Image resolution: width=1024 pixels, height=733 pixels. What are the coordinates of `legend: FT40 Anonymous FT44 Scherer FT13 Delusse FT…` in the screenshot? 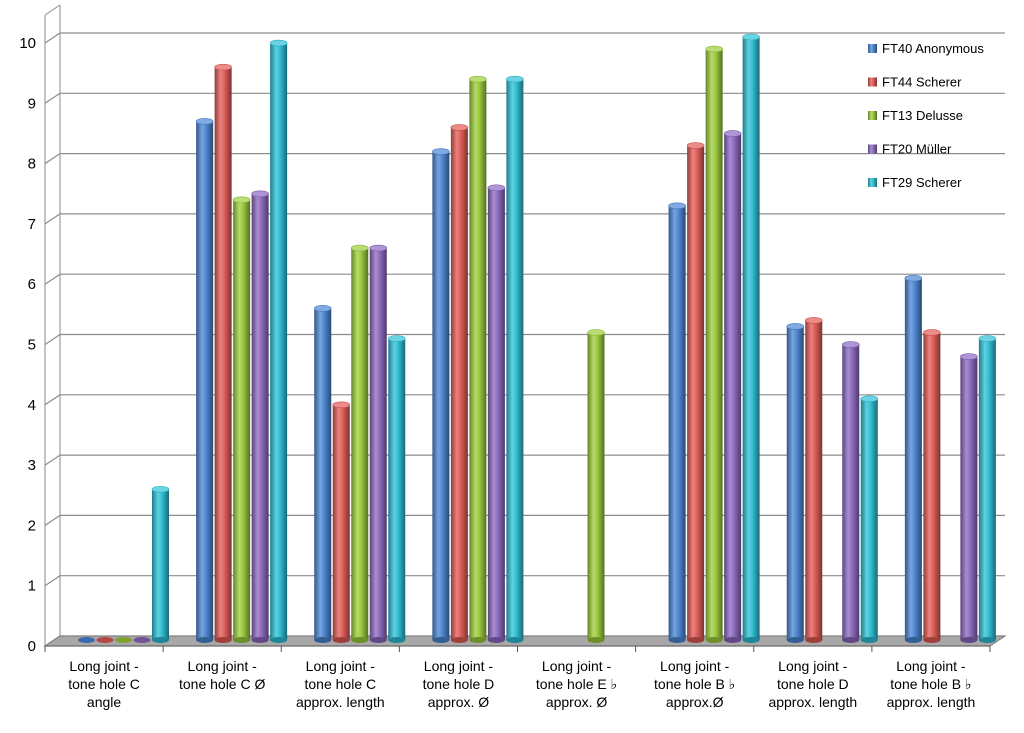 It's located at (926, 115).